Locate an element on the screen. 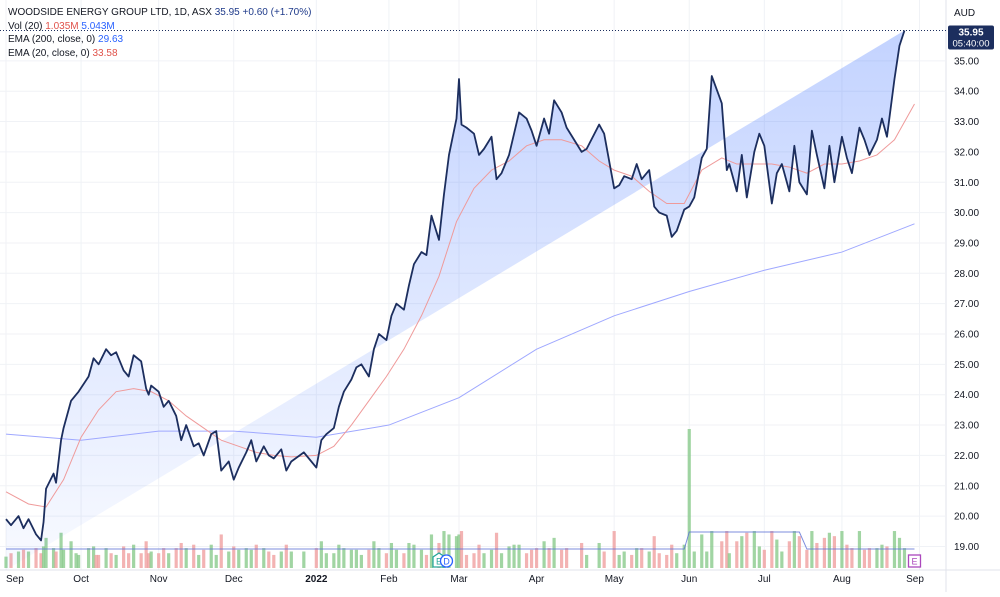 Image resolution: width=1000 pixels, height=597 pixels. x-tick-label: 2022 is located at coordinates (316, 579).